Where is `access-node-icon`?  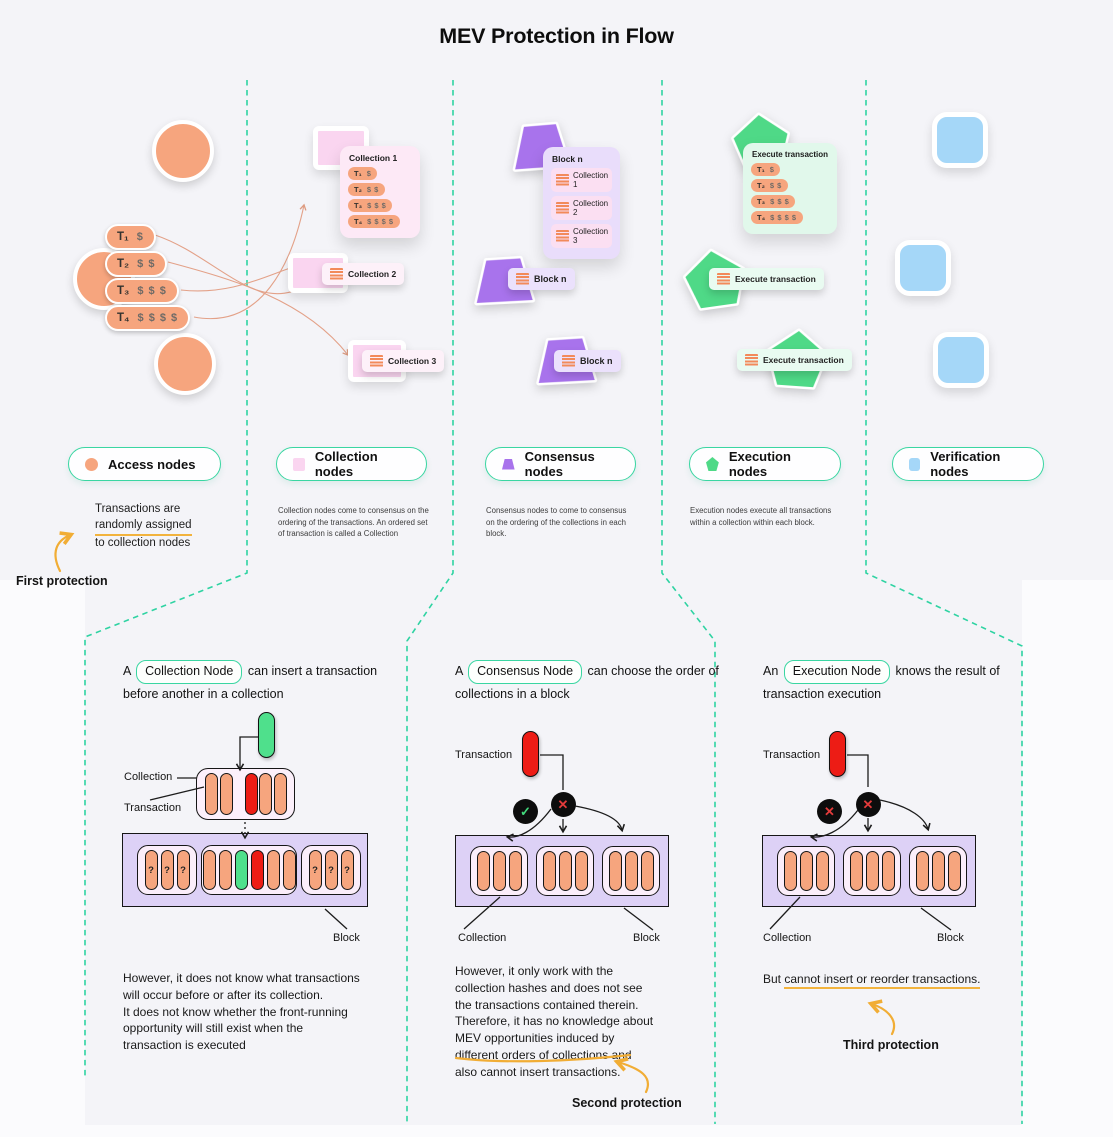
access-node-icon is located at coordinates (91, 464).